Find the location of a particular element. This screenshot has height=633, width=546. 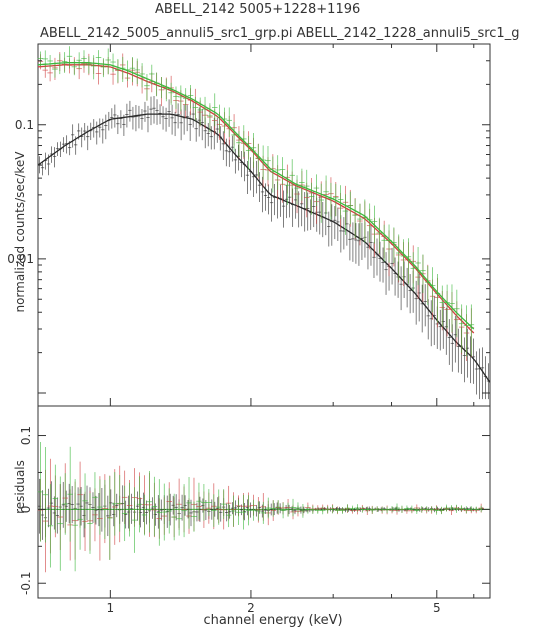

x-axis-label: channel energy (keV) is located at coordinates (273, 620).